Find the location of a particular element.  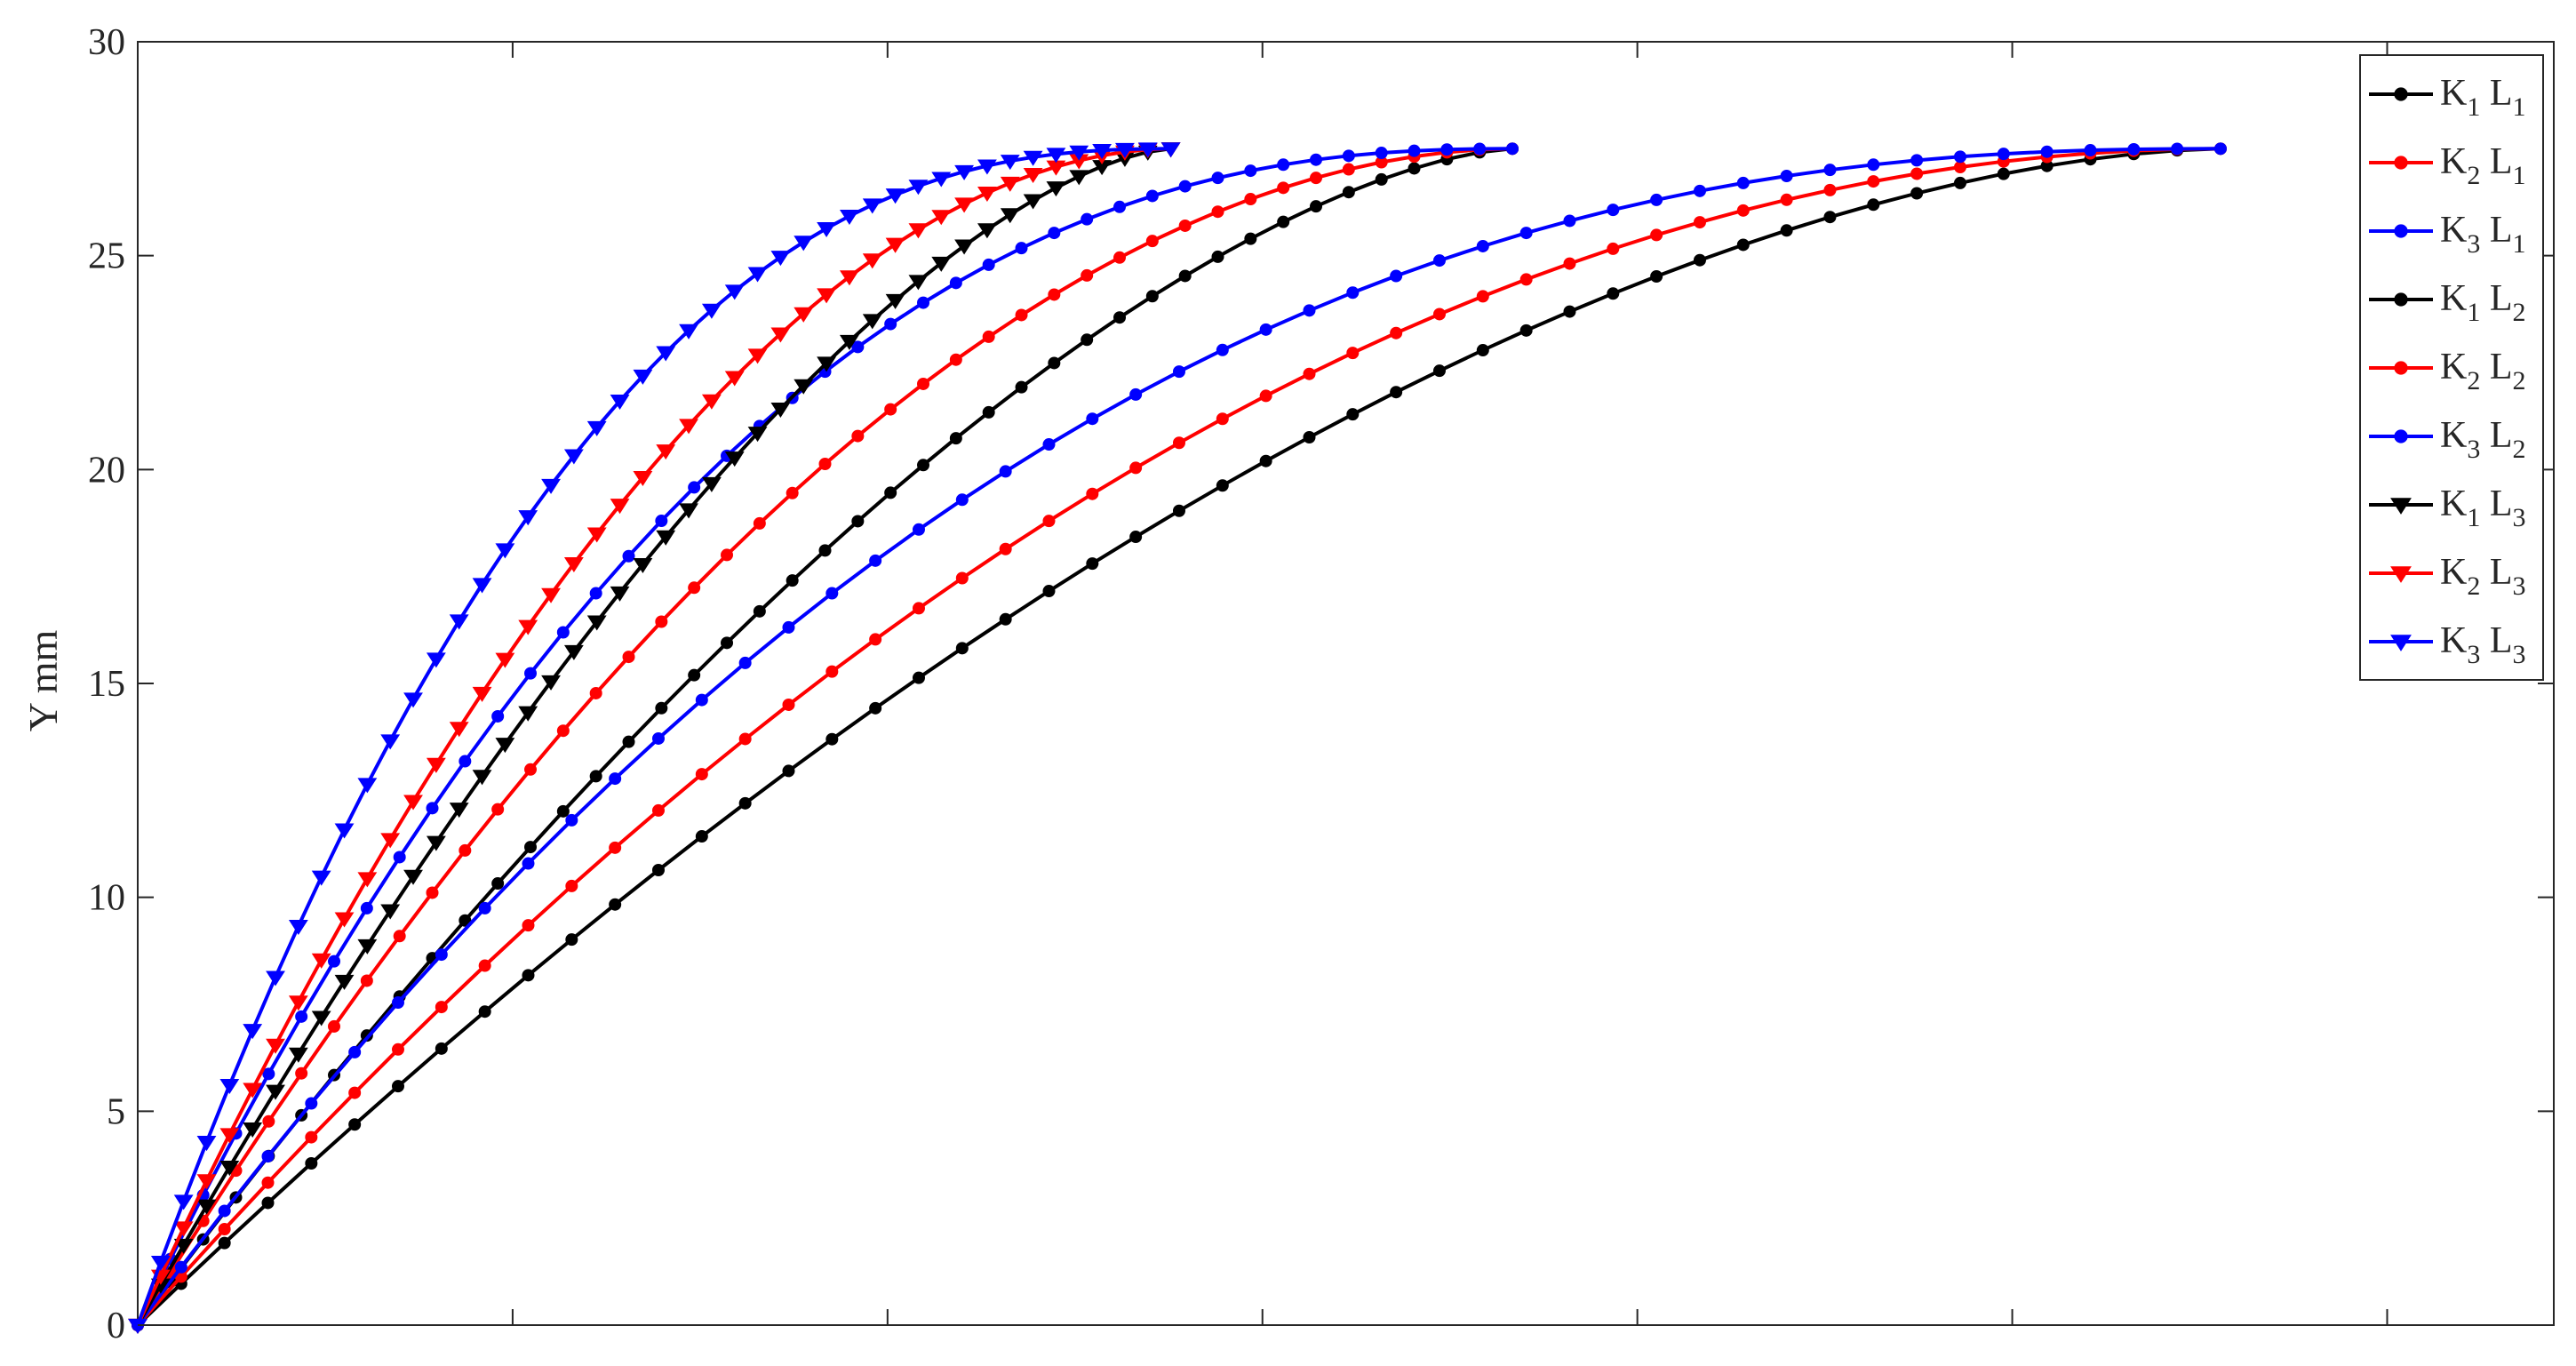

legend-label: K2 L2 is located at coordinates (2483, 371).